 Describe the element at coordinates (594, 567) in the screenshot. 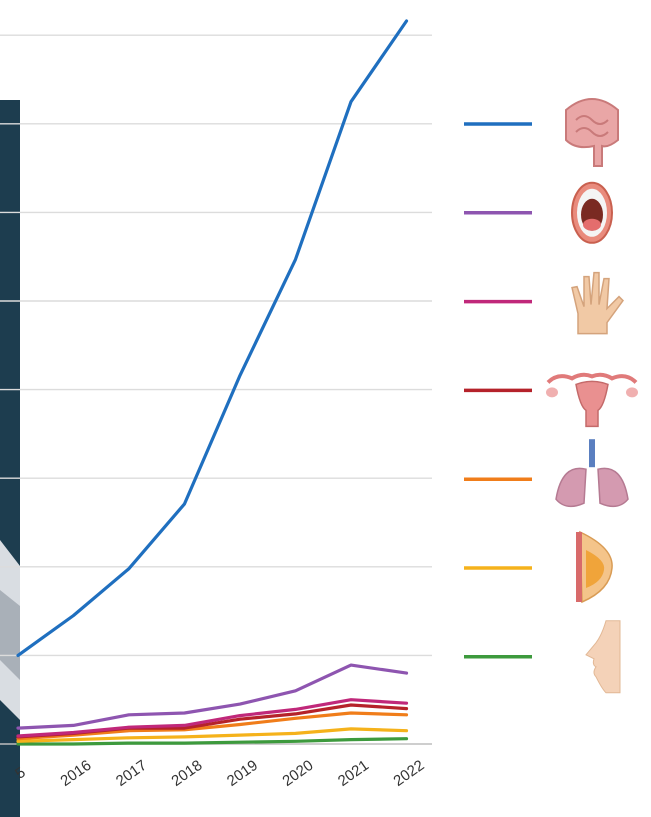

I see `breast-icon` at that location.